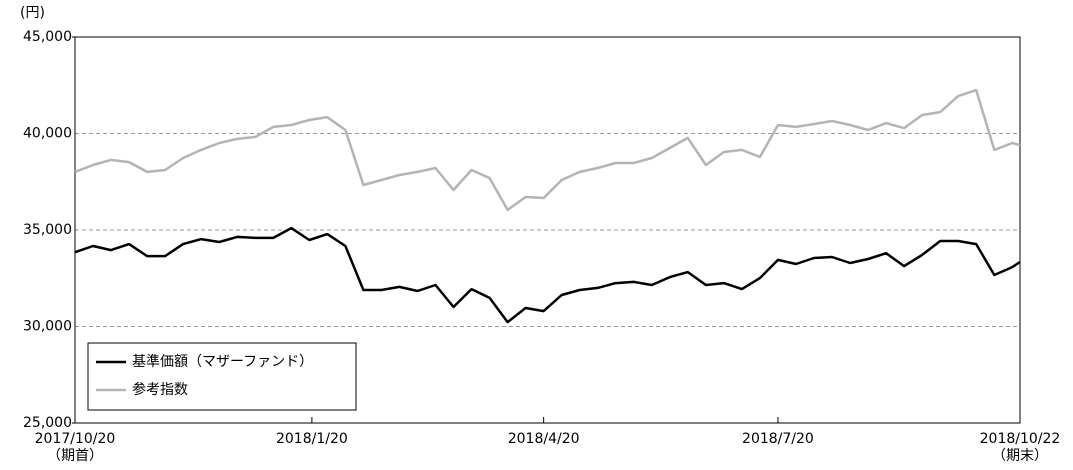 The width and height of the screenshot is (1073, 470). Describe the element at coordinates (47, 37) in the screenshot. I see `y-tick-label: 45,000` at that location.